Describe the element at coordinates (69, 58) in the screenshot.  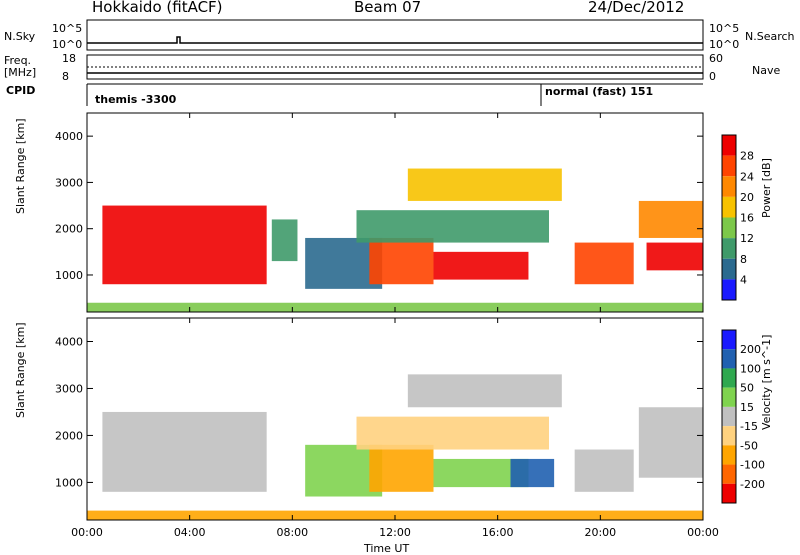
I see `freq-hi-tick: 18` at that location.